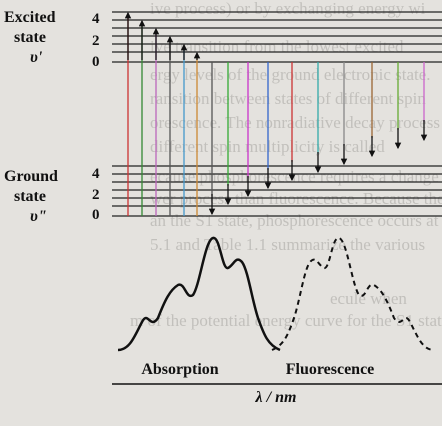 Image resolution: width=442 pixels, height=426 pixels. Describe the element at coordinates (277, 46) in the screenshot. I see `background-line: ive transition from the lowest excited` at that location.